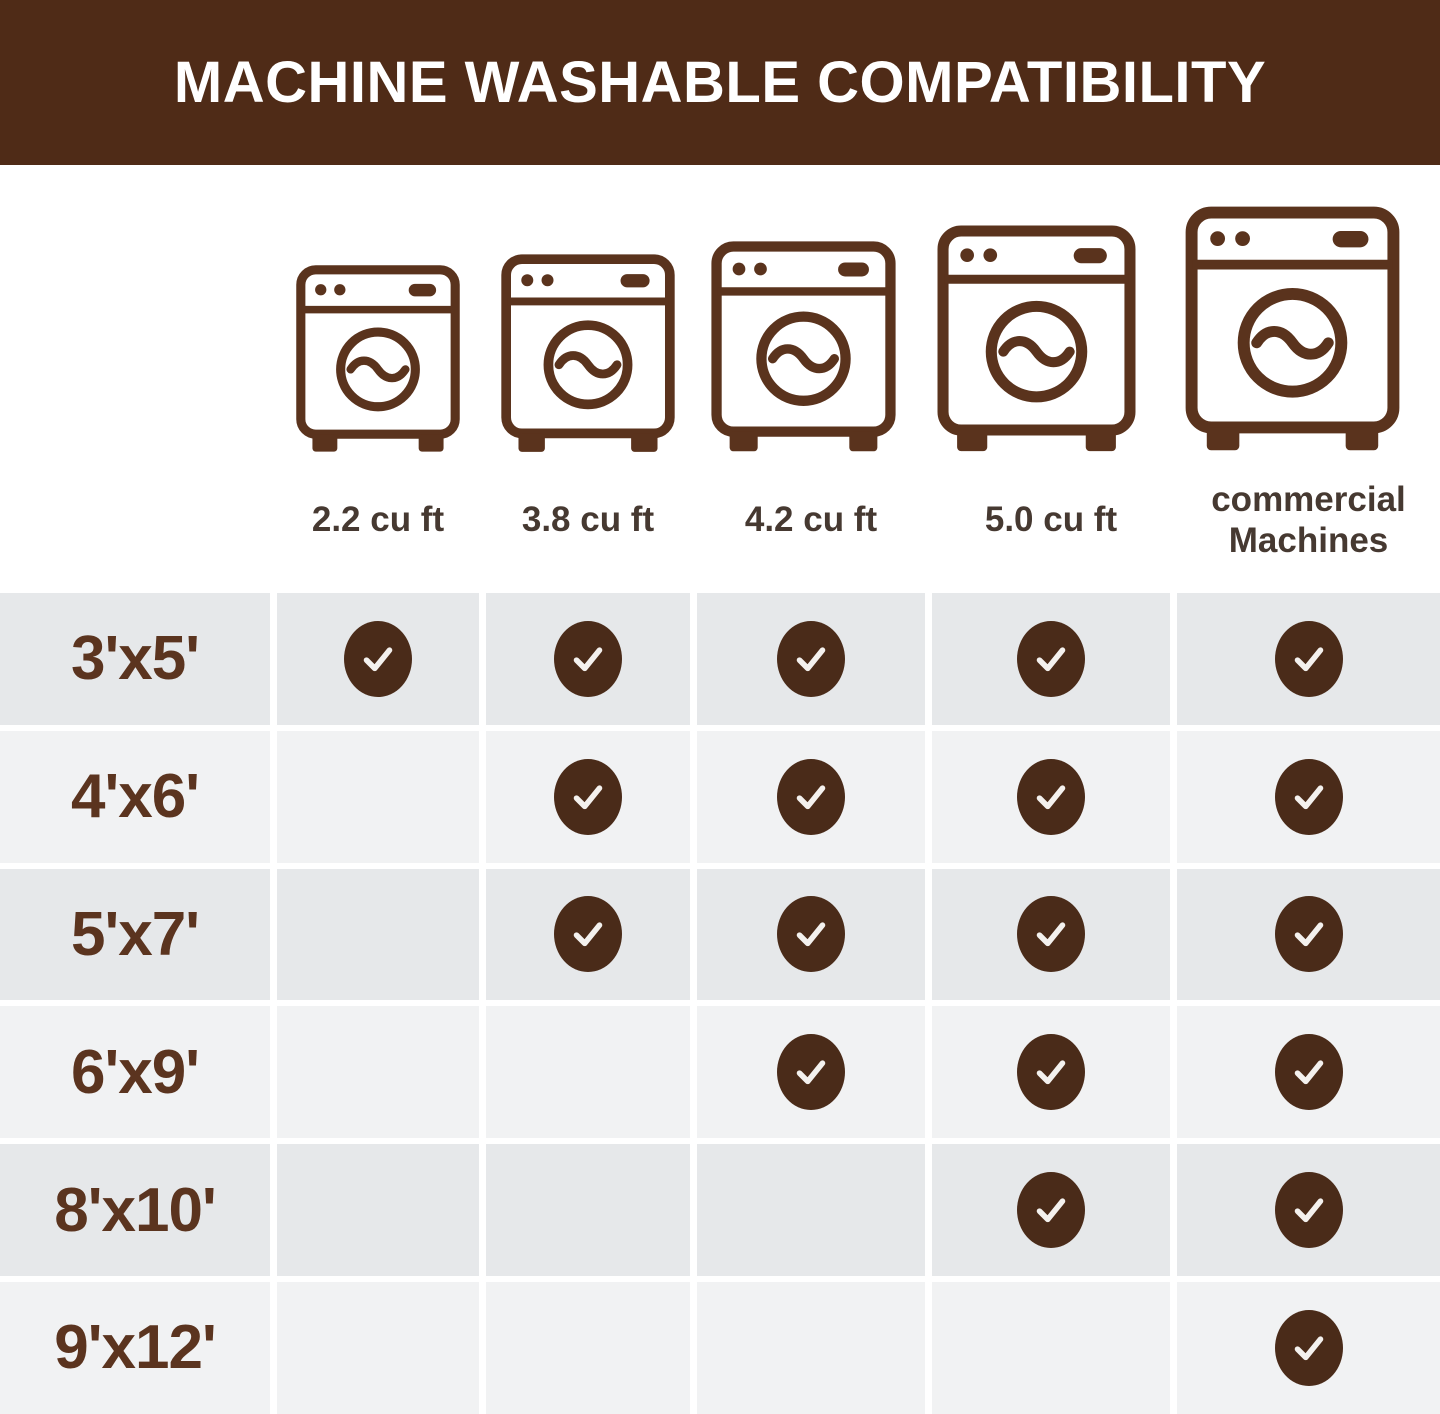 Image resolution: width=1440 pixels, height=1414 pixels. I want to click on machine-column-4-2-cuft: 4.2 cu ft, so click(811, 379).